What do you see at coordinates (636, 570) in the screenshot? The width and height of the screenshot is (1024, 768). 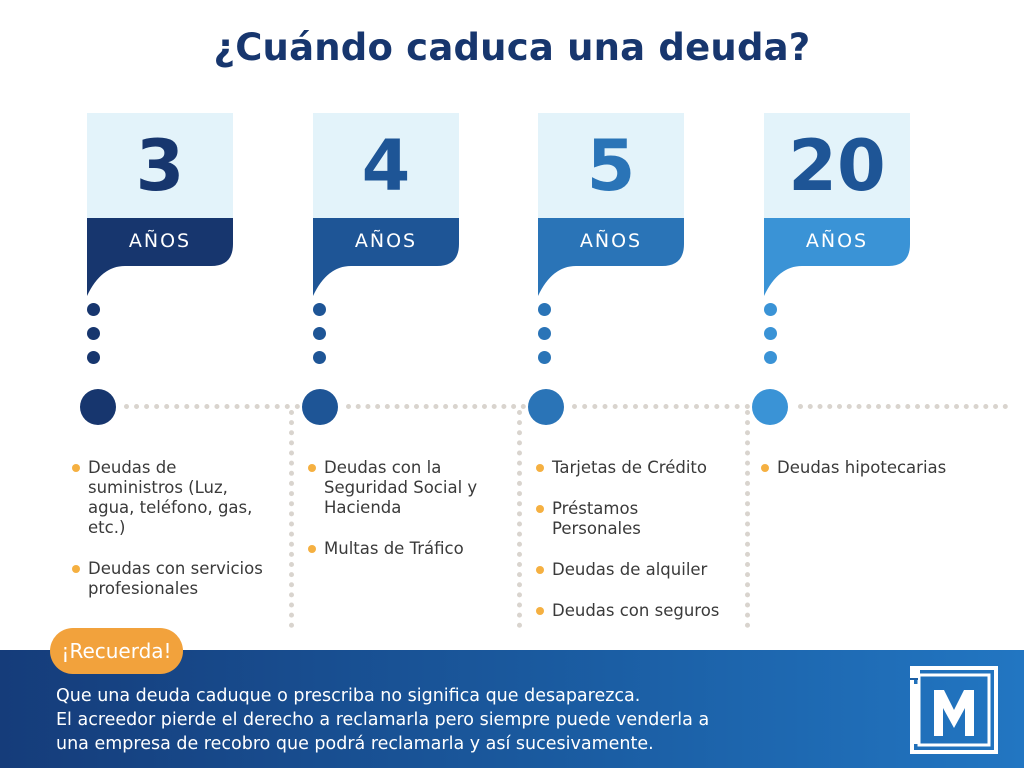 I see `list-item: Deudas de alquiler` at bounding box center [636, 570].